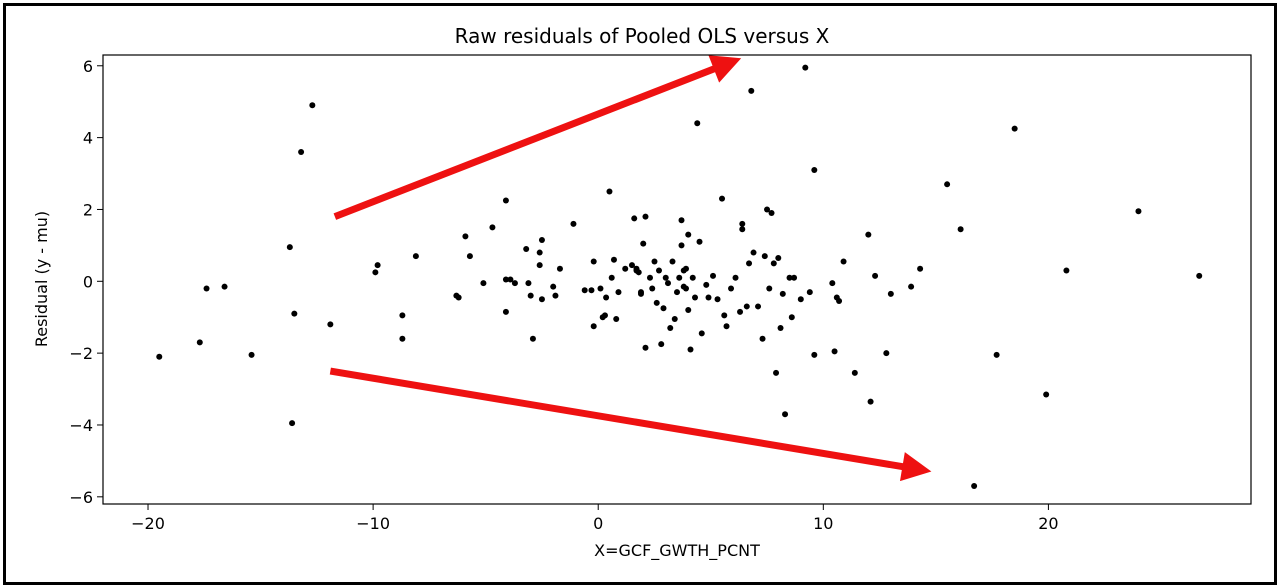 The height and width of the screenshot is (588, 1280). What do you see at coordinates (81, 497) in the screenshot?
I see `y-tick-label: −6` at bounding box center [81, 497].